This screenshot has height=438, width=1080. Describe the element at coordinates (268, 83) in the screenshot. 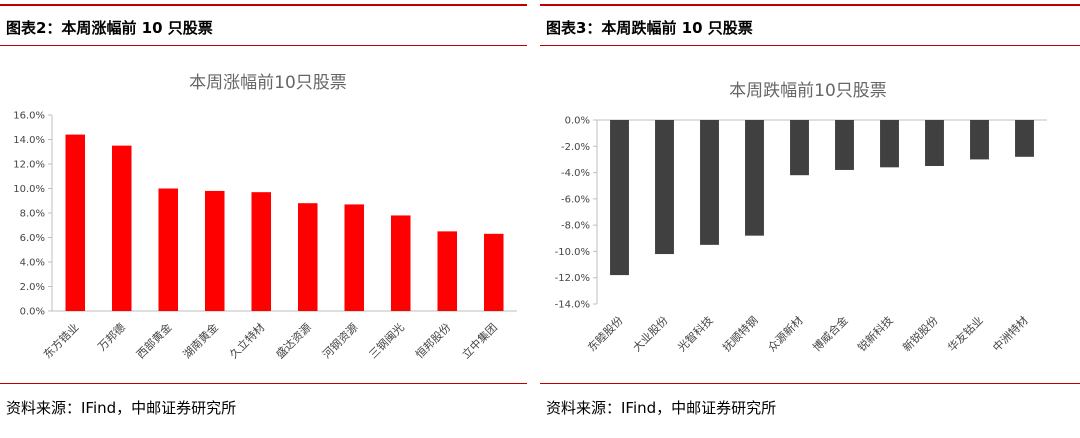

I see `chart-title: 本周涨幅前10只股票` at that location.